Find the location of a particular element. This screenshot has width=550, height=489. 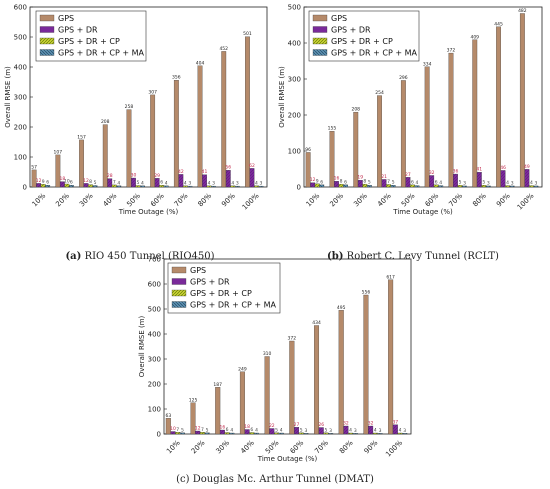

y-tick-label: 200 is located at coordinates (294, 116).